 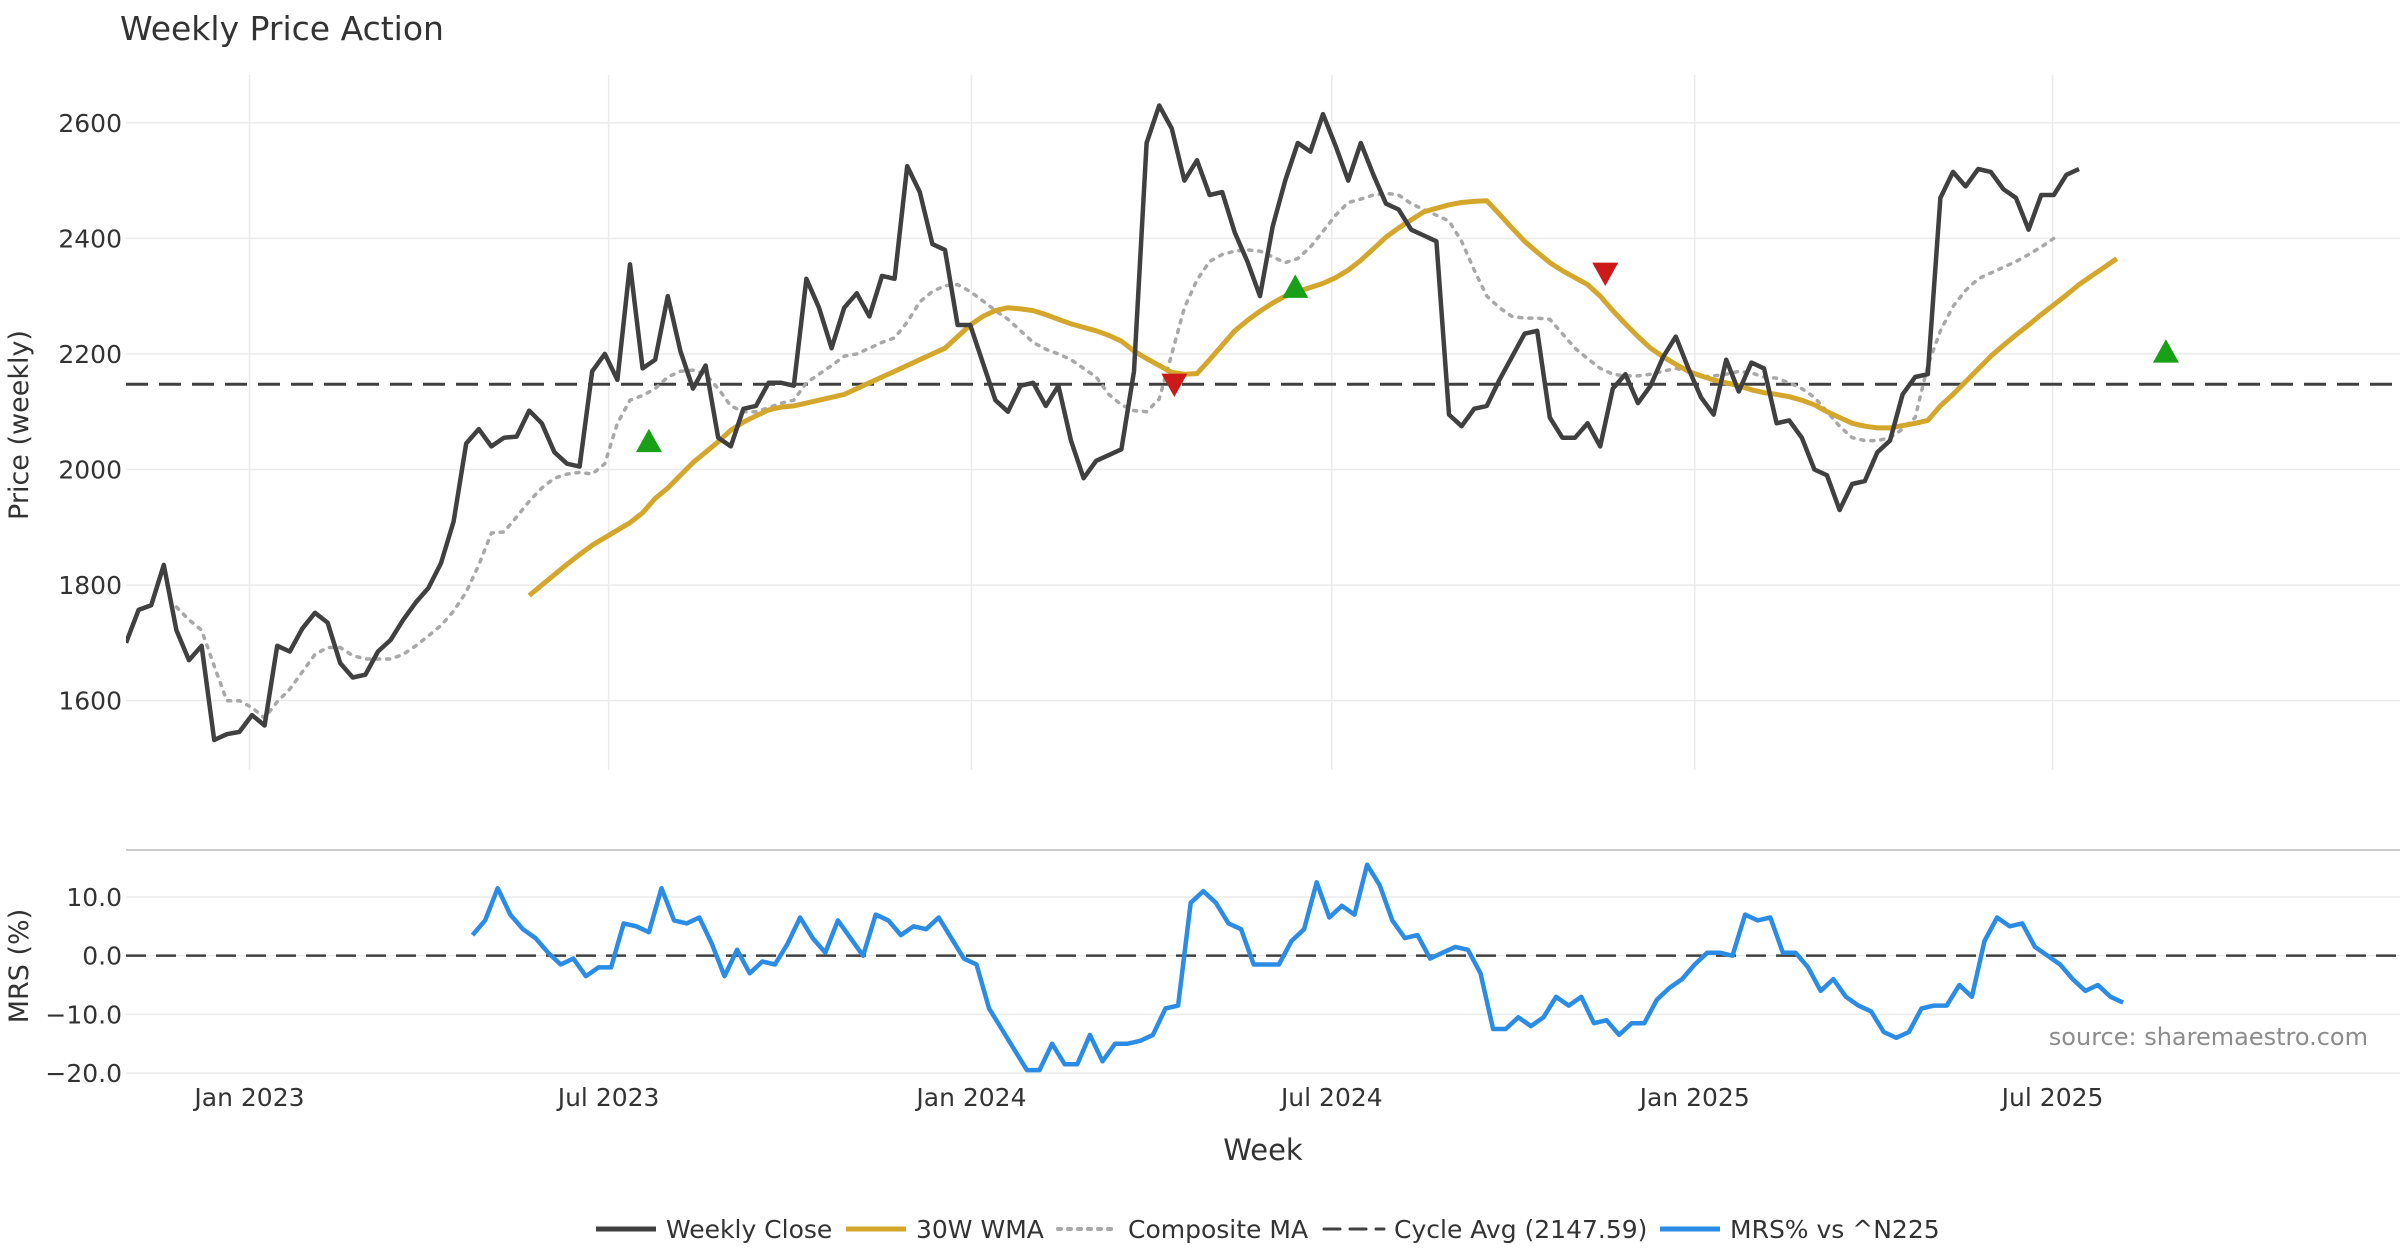 I want to click on legend-label: MRS% vs ^N225, so click(x=1835, y=1229).